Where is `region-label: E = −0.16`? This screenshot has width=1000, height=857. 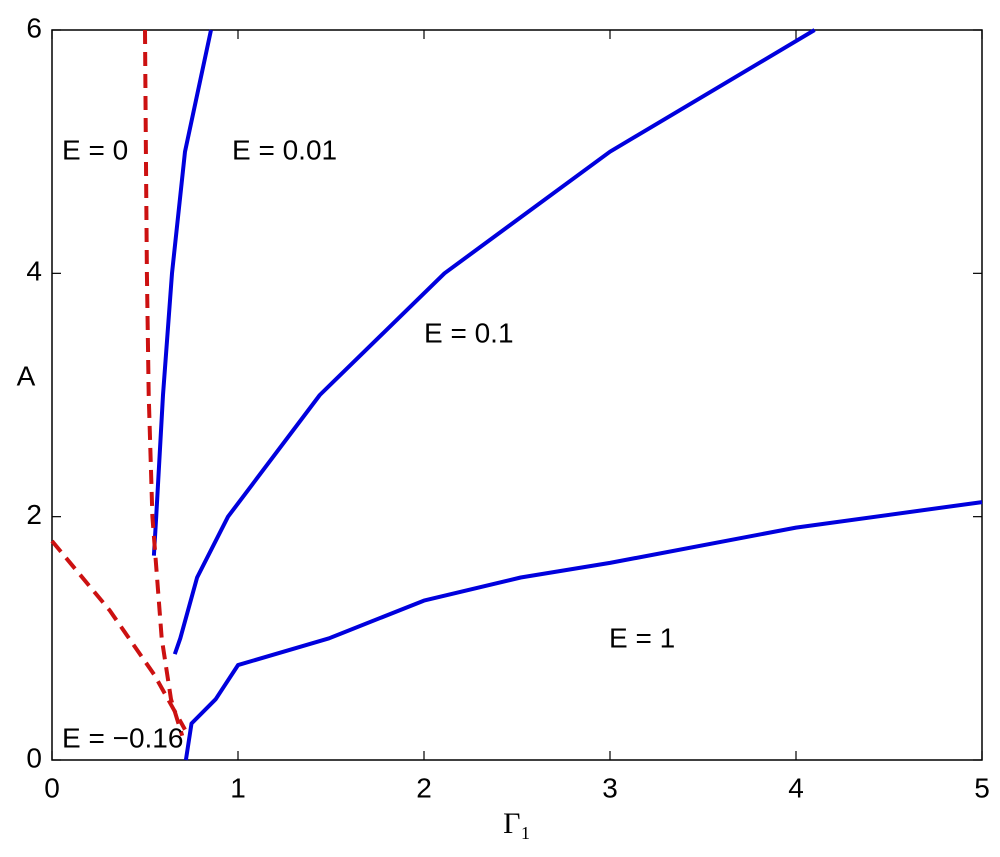 region-label: E = −0.16 is located at coordinates (122, 737).